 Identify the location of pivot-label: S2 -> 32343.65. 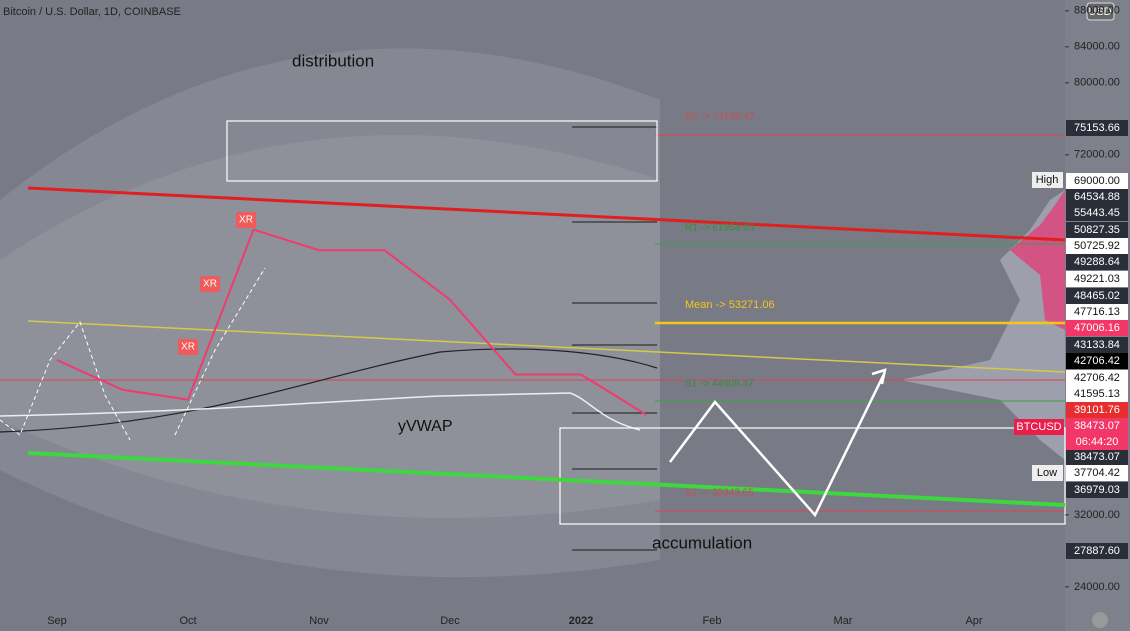
(719, 493).